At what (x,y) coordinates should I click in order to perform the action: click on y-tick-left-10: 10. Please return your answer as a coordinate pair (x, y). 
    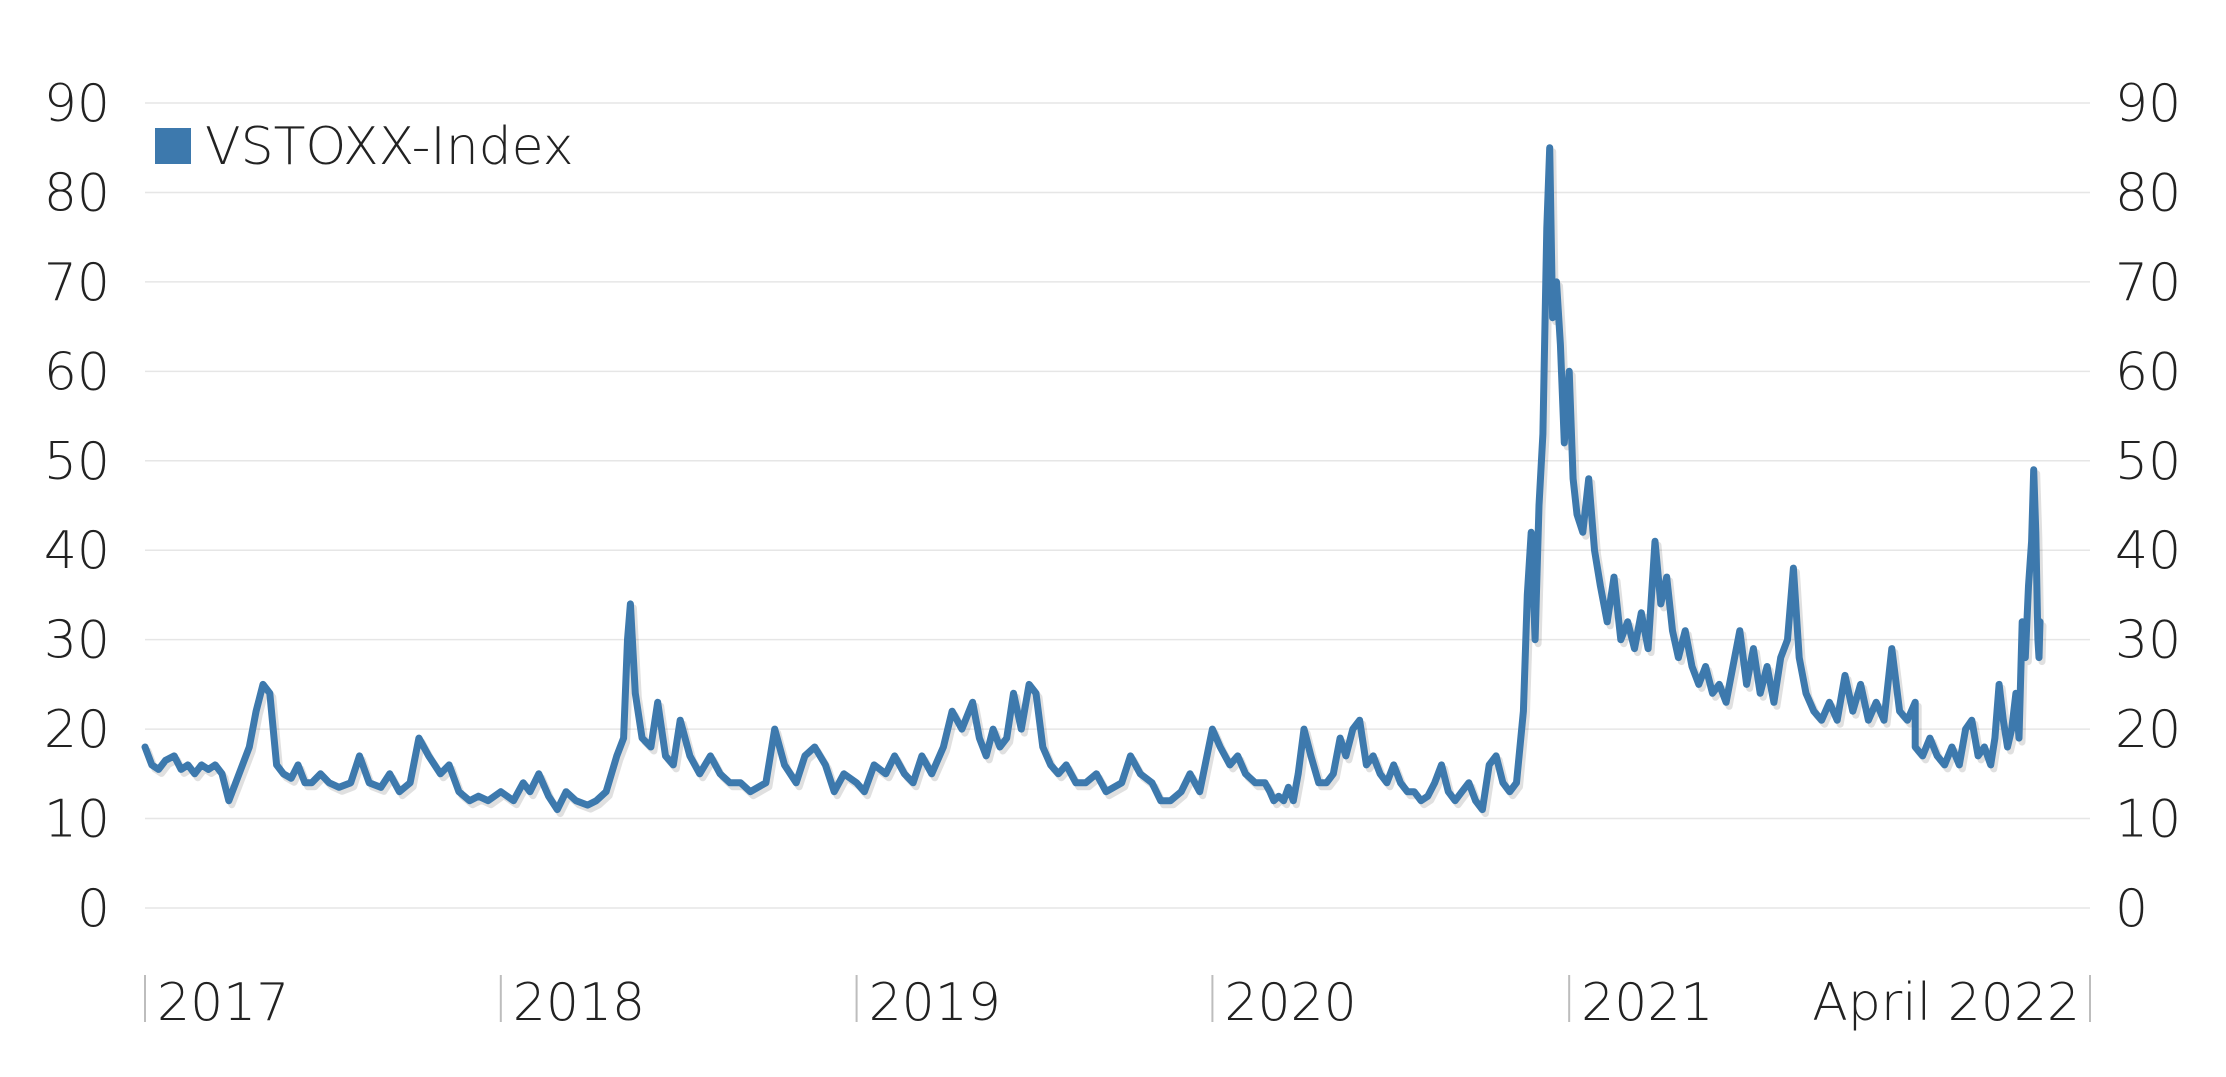
    Looking at the image, I should click on (77, 820).